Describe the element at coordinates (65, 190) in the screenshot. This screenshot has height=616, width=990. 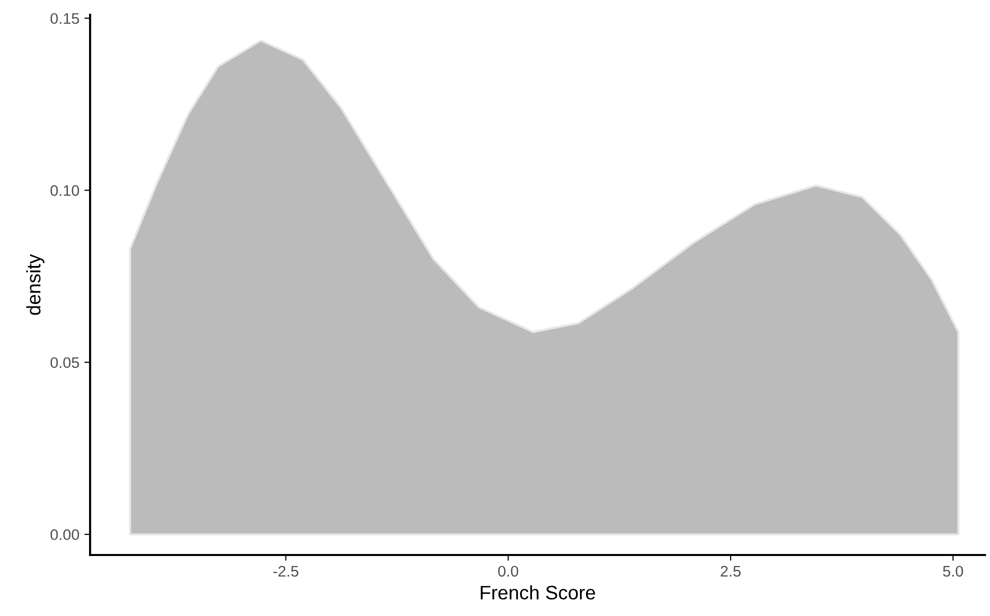
I see `y-tick-label: 0.10` at that location.